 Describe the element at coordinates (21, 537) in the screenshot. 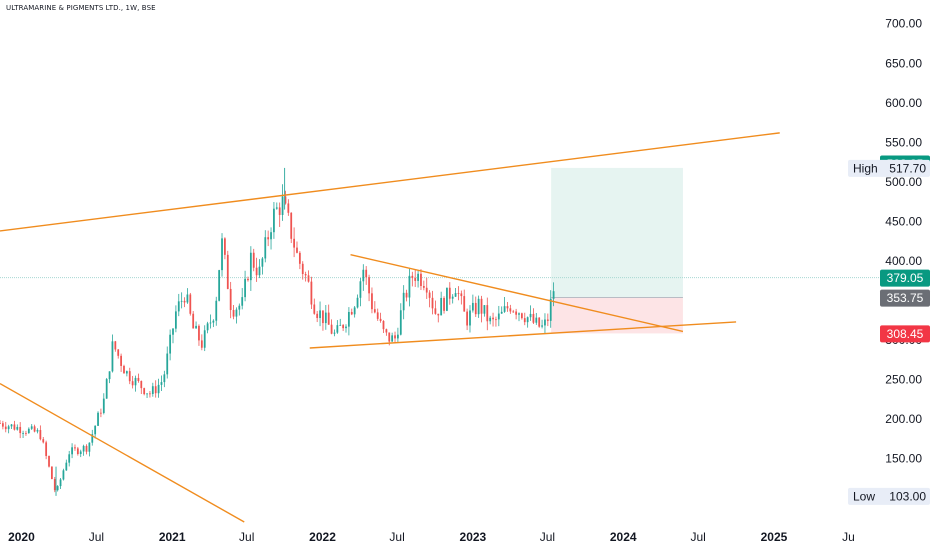

I see `x-tick-label: 2020` at that location.